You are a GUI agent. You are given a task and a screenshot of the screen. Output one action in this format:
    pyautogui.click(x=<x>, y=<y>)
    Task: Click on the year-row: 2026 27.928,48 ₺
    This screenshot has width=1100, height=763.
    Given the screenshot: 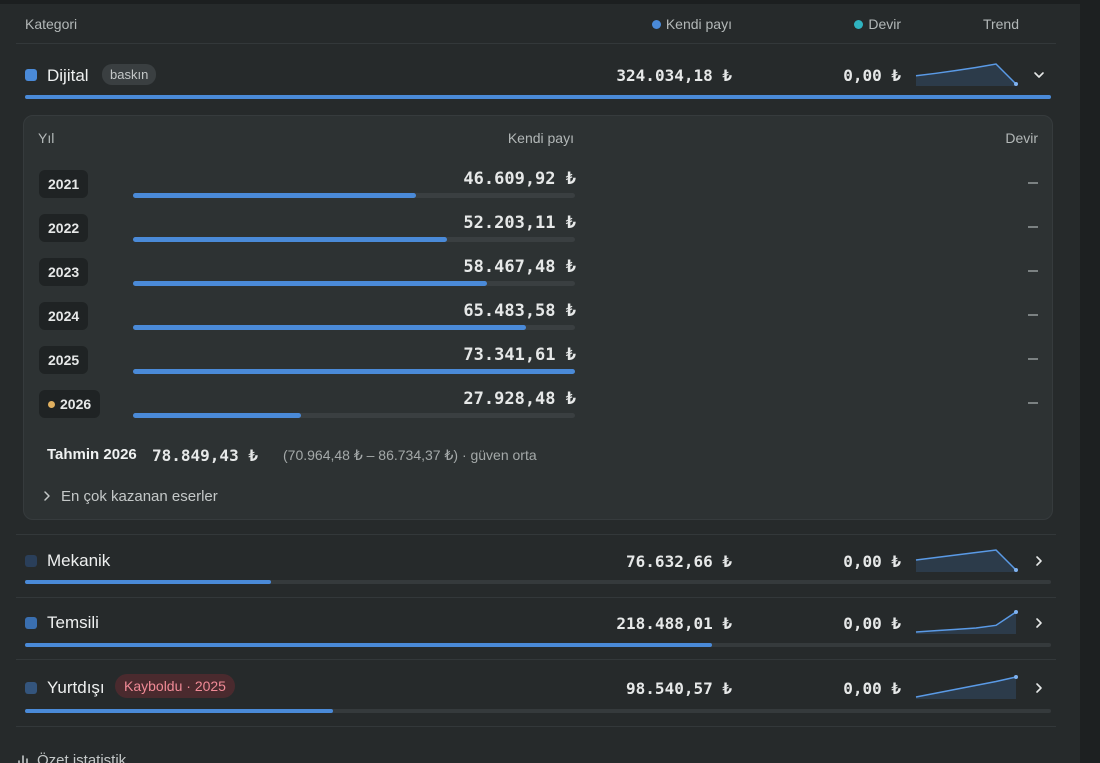 What is the action you would take?
    pyautogui.click(x=539, y=402)
    